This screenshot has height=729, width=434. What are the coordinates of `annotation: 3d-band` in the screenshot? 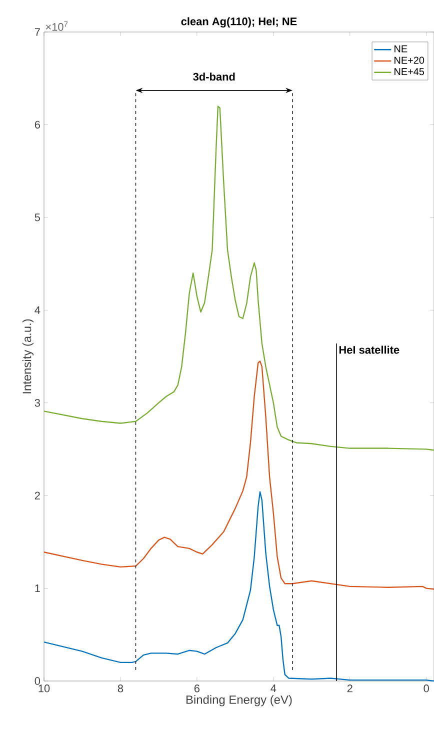 It's located at (214, 76).